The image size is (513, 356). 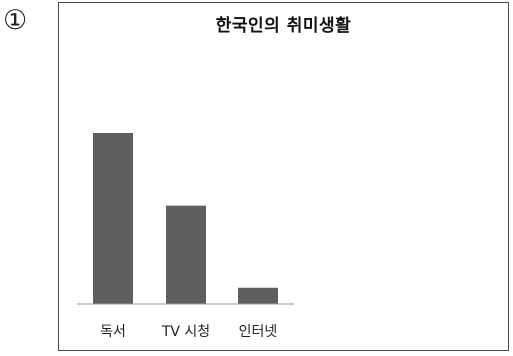 I want to click on figure-marker: ①, so click(x=15, y=20).